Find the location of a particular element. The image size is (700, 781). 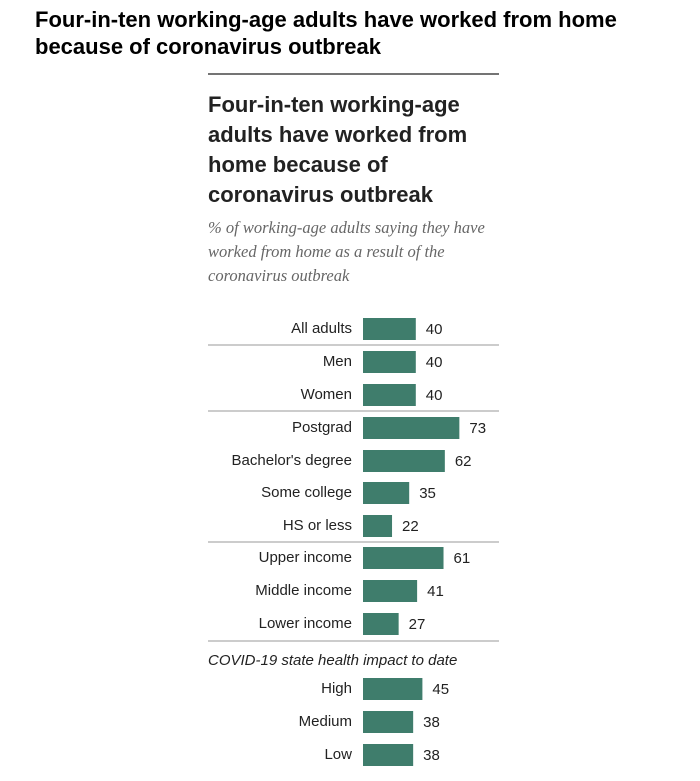

value-label: 27 is located at coordinates (417, 624).